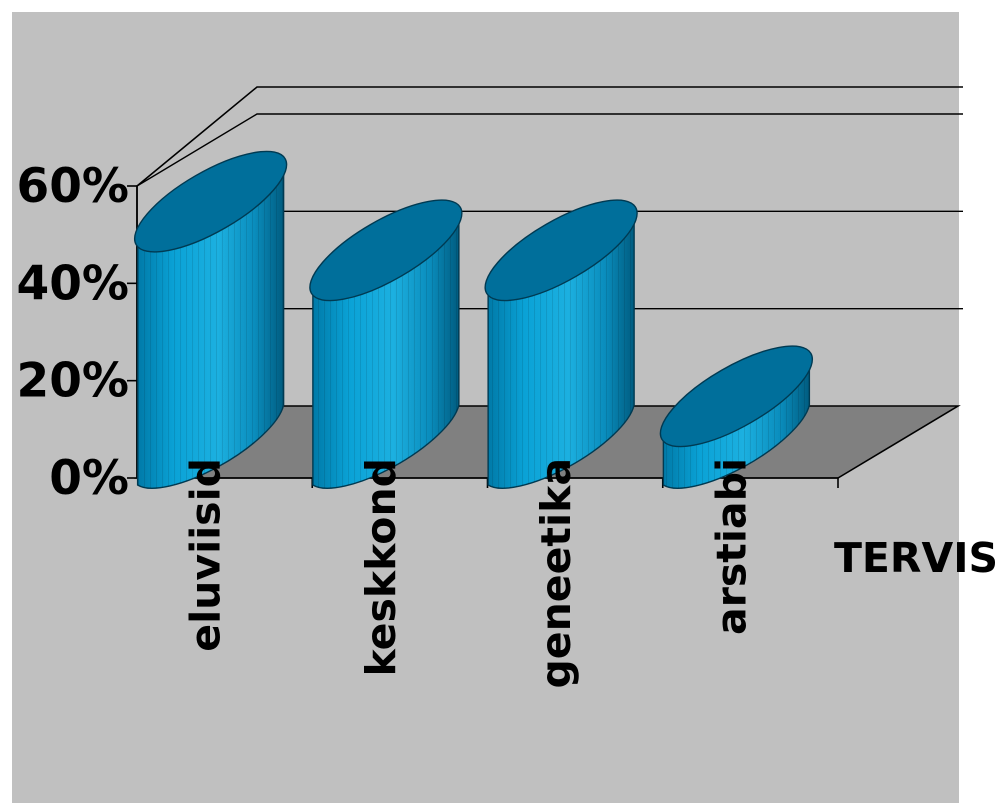 The height and width of the screenshot is (803, 1003). Describe the element at coordinates (73, 186) in the screenshot. I see `y-tick-label: 60%` at that location.